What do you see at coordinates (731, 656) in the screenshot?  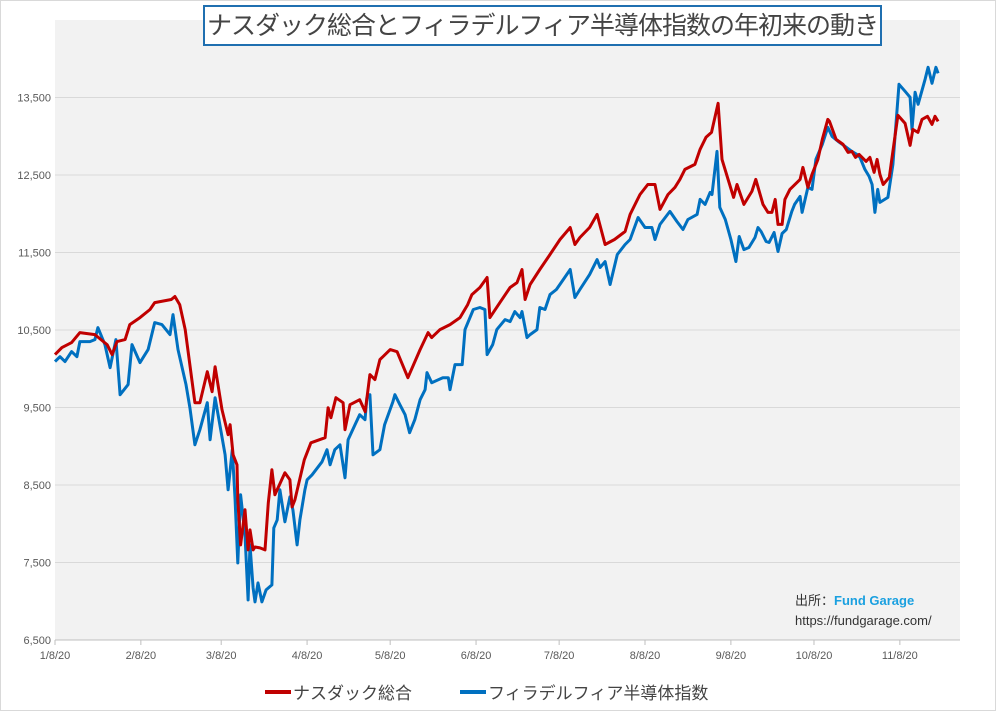 I see `x-tick-label: 9/8/20` at bounding box center [731, 656].